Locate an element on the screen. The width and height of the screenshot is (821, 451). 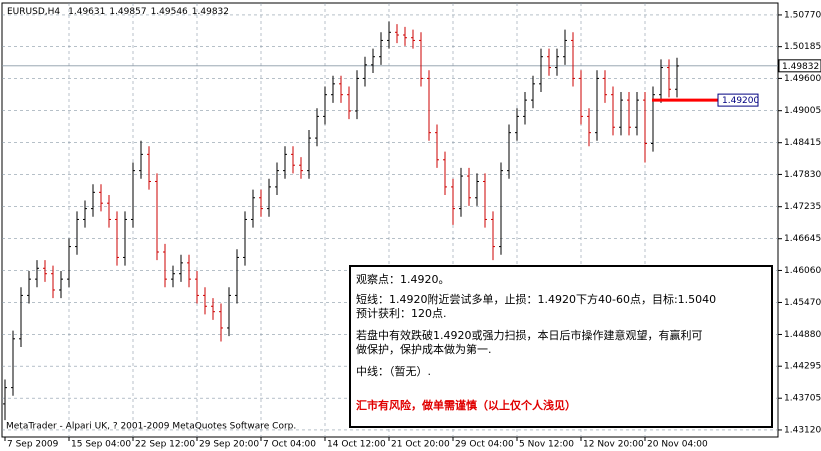
x-tick-label: 22 Sep 12:00 is located at coordinates (165, 445).